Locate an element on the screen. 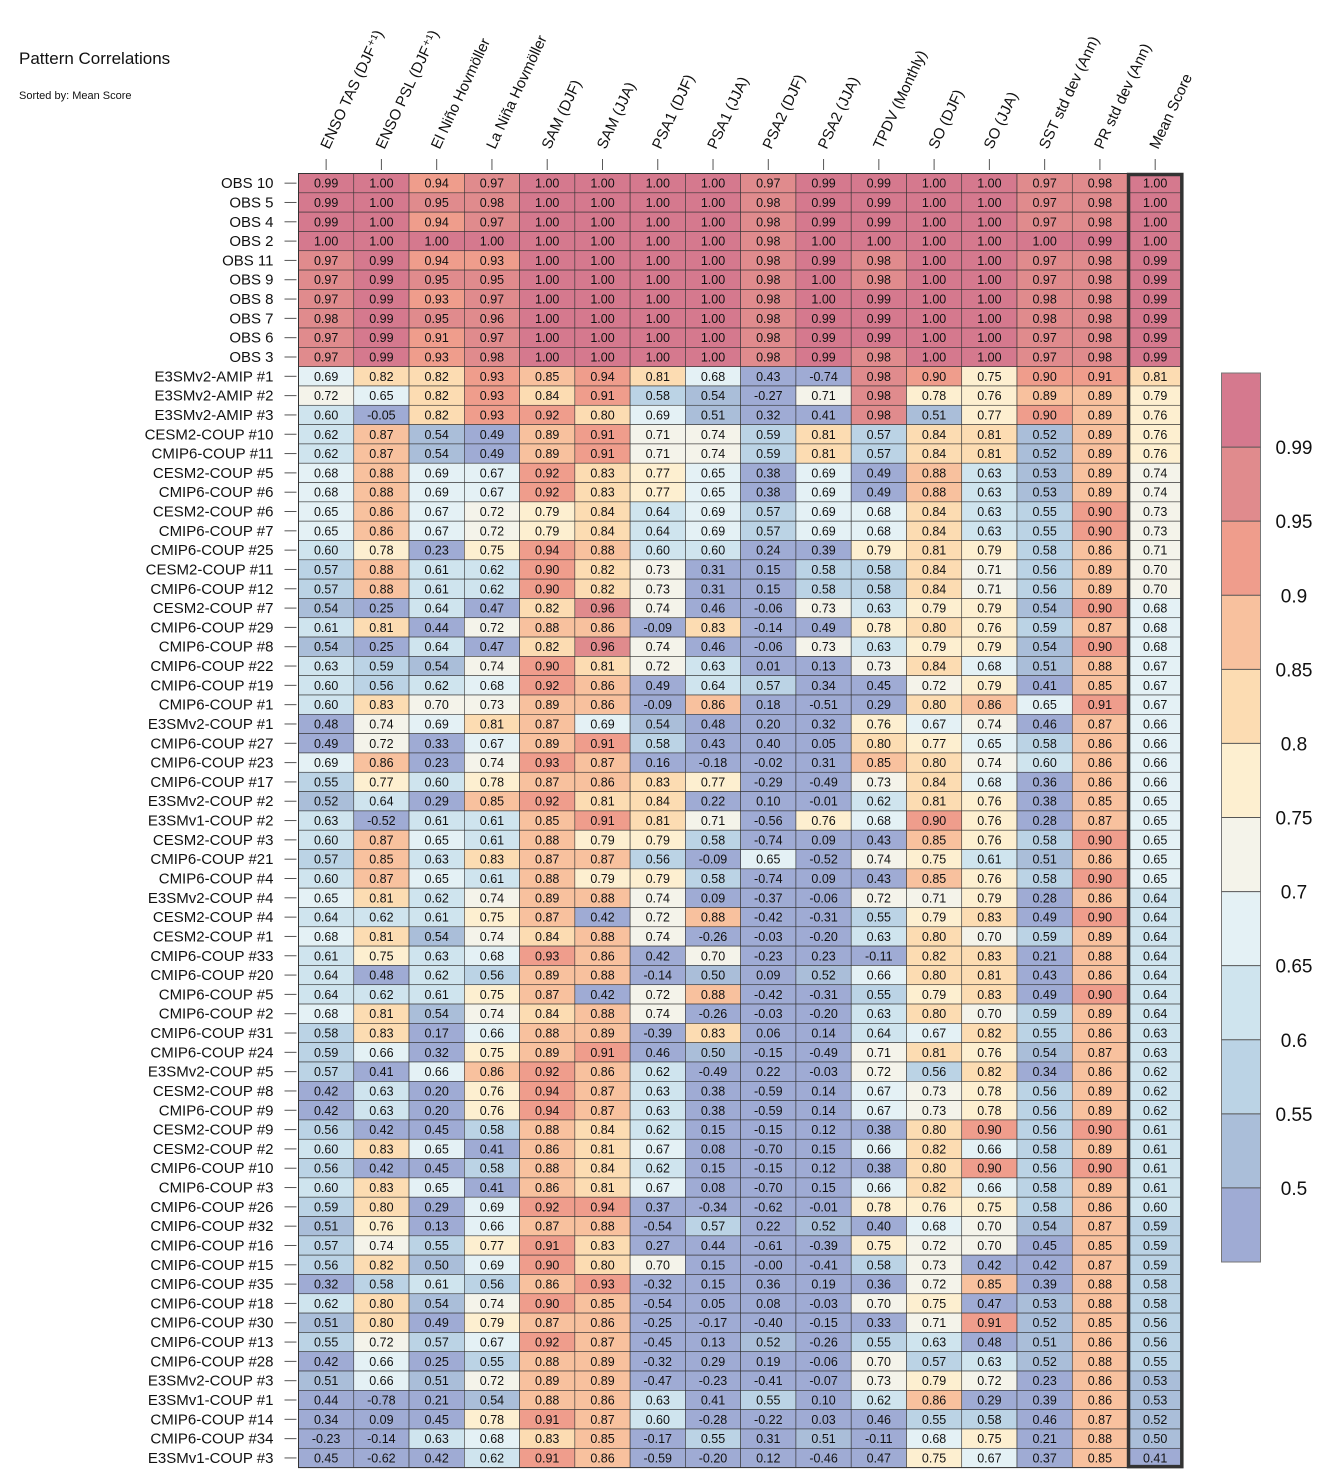 This screenshot has width=1333, height=1484. cell-value: 0.82 is located at coordinates (934, 1149).